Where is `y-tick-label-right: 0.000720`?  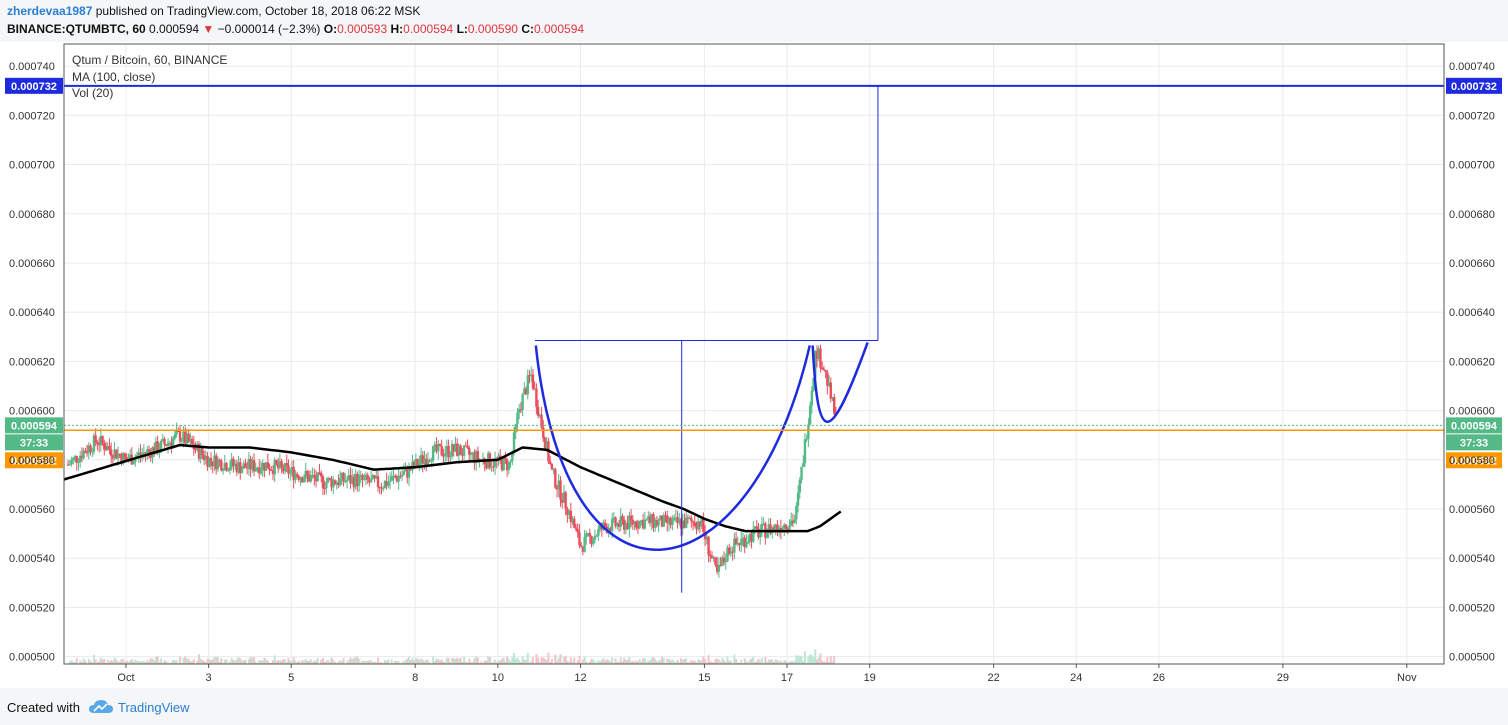 y-tick-label-right: 0.000720 is located at coordinates (1472, 116).